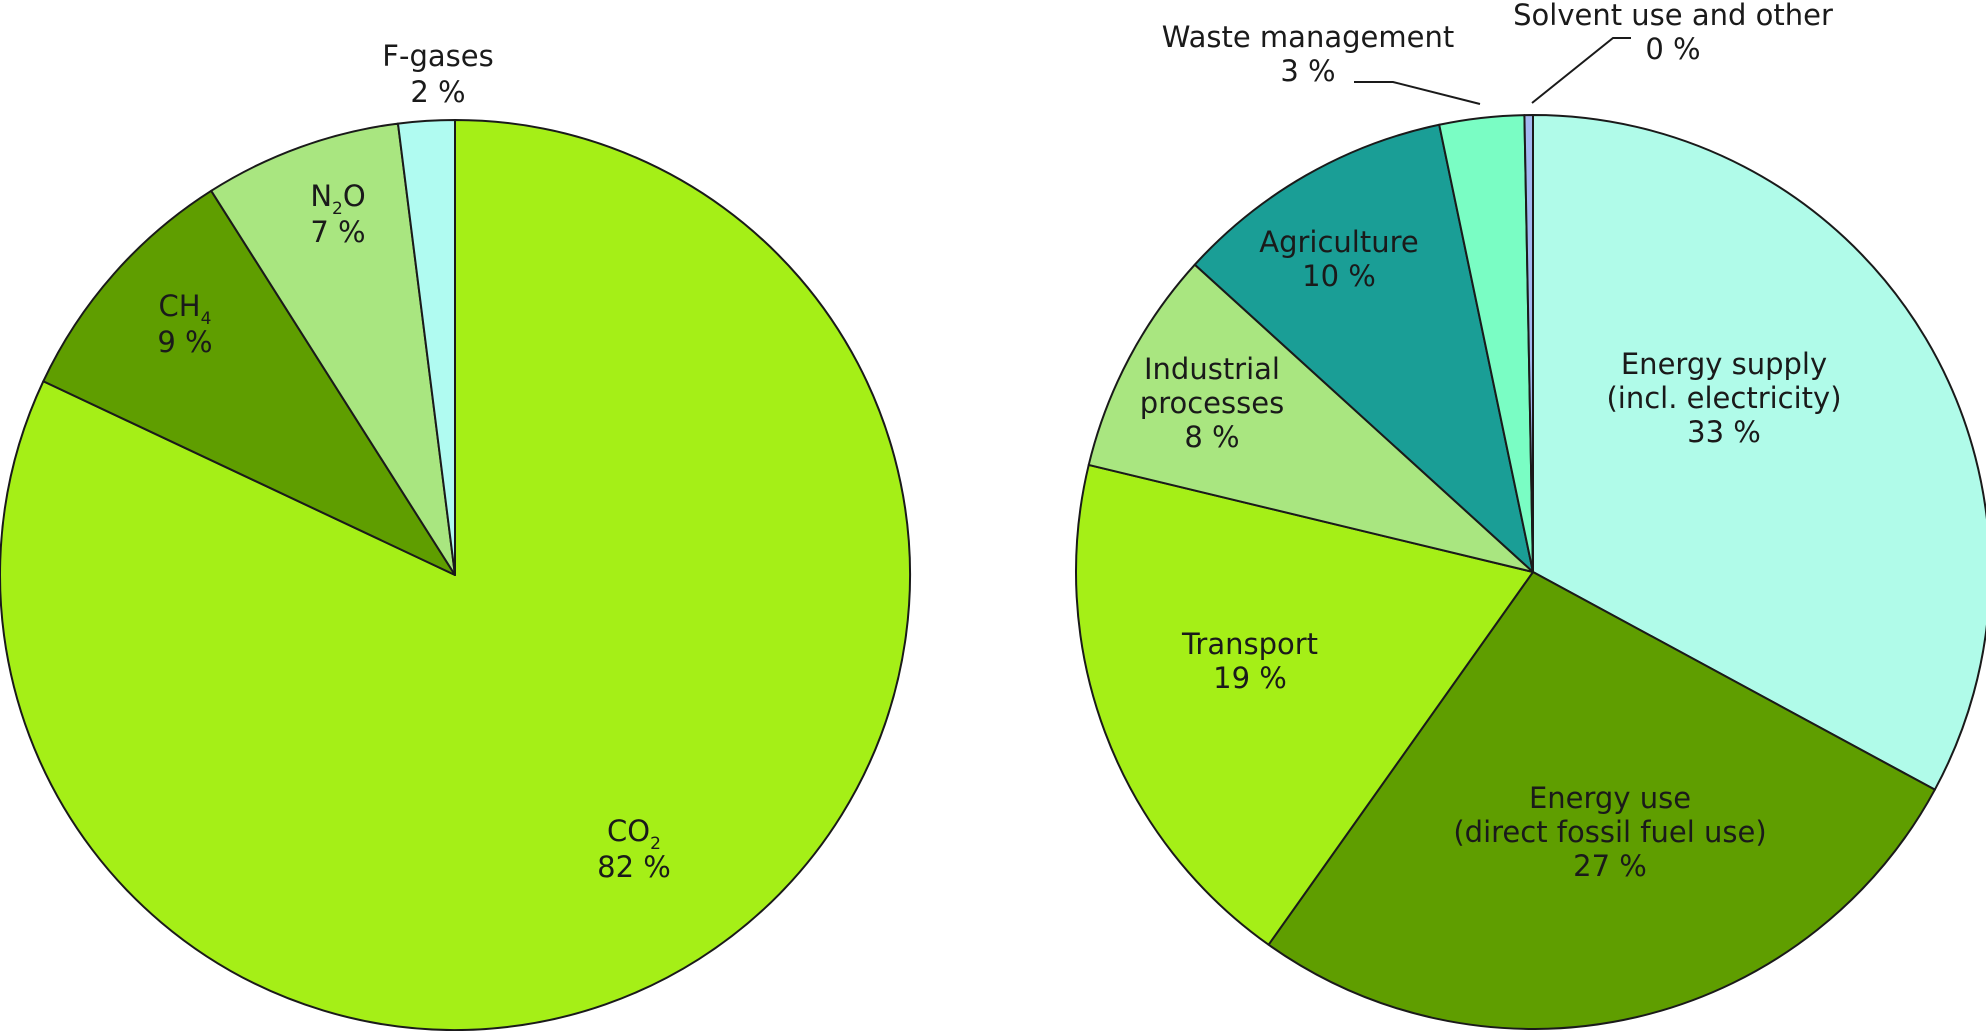  What do you see at coordinates (1528, 343) in the screenshot?
I see `pie-slice-solvent-use-and-other` at bounding box center [1528, 343].